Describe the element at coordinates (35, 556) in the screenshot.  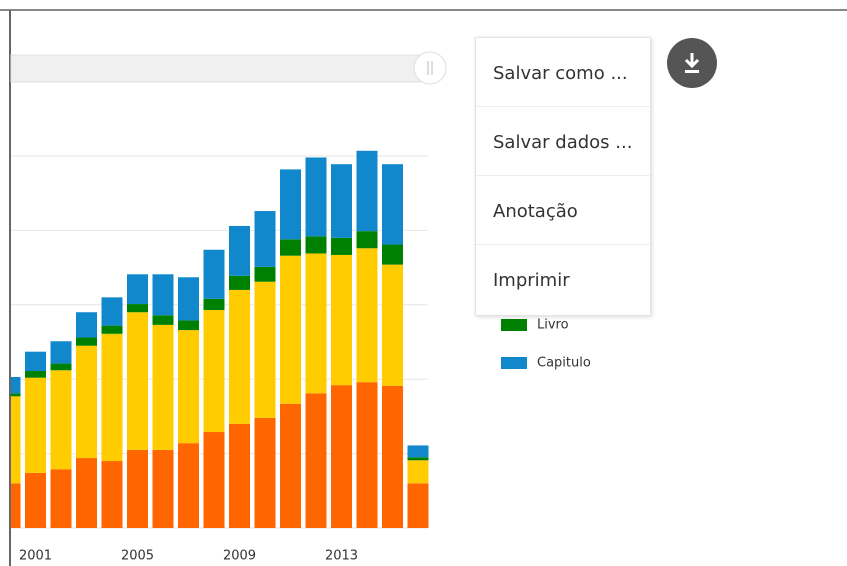
I see `x-tick-label: 2001` at that location.